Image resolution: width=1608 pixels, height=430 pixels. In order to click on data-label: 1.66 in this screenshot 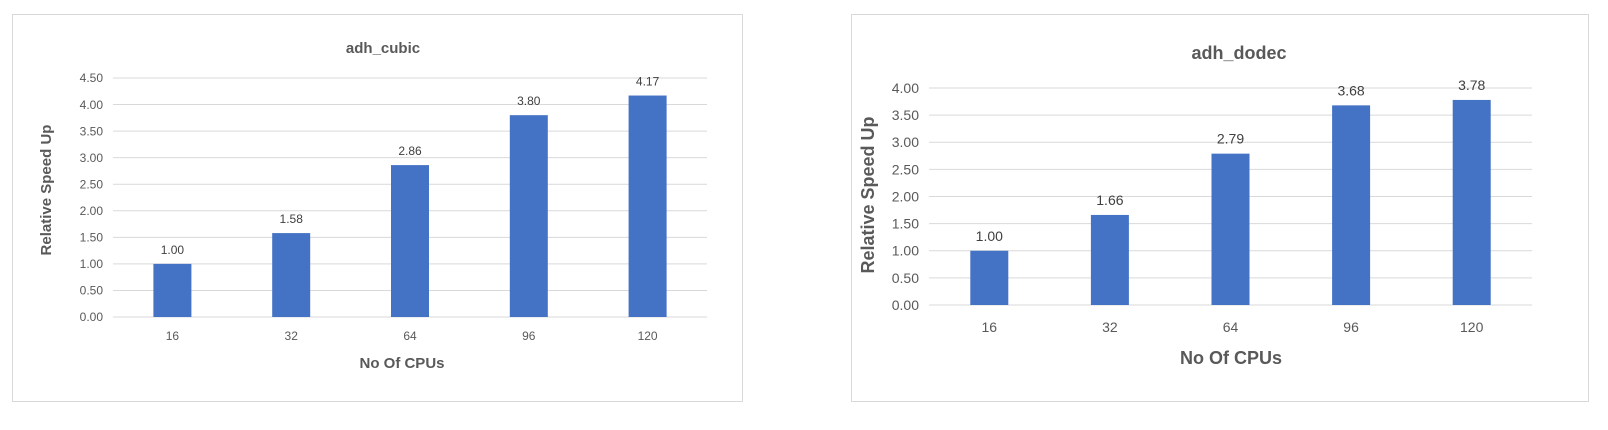, I will do `click(1109, 200)`.